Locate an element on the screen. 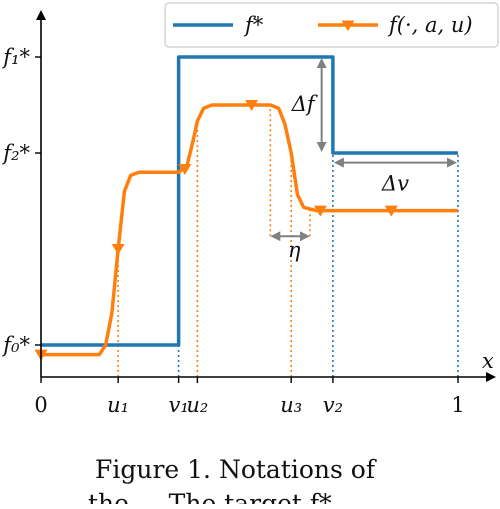 This screenshot has width=500, height=509. caption-line-2: the ... The target f* is located at coordinates (210, 496).